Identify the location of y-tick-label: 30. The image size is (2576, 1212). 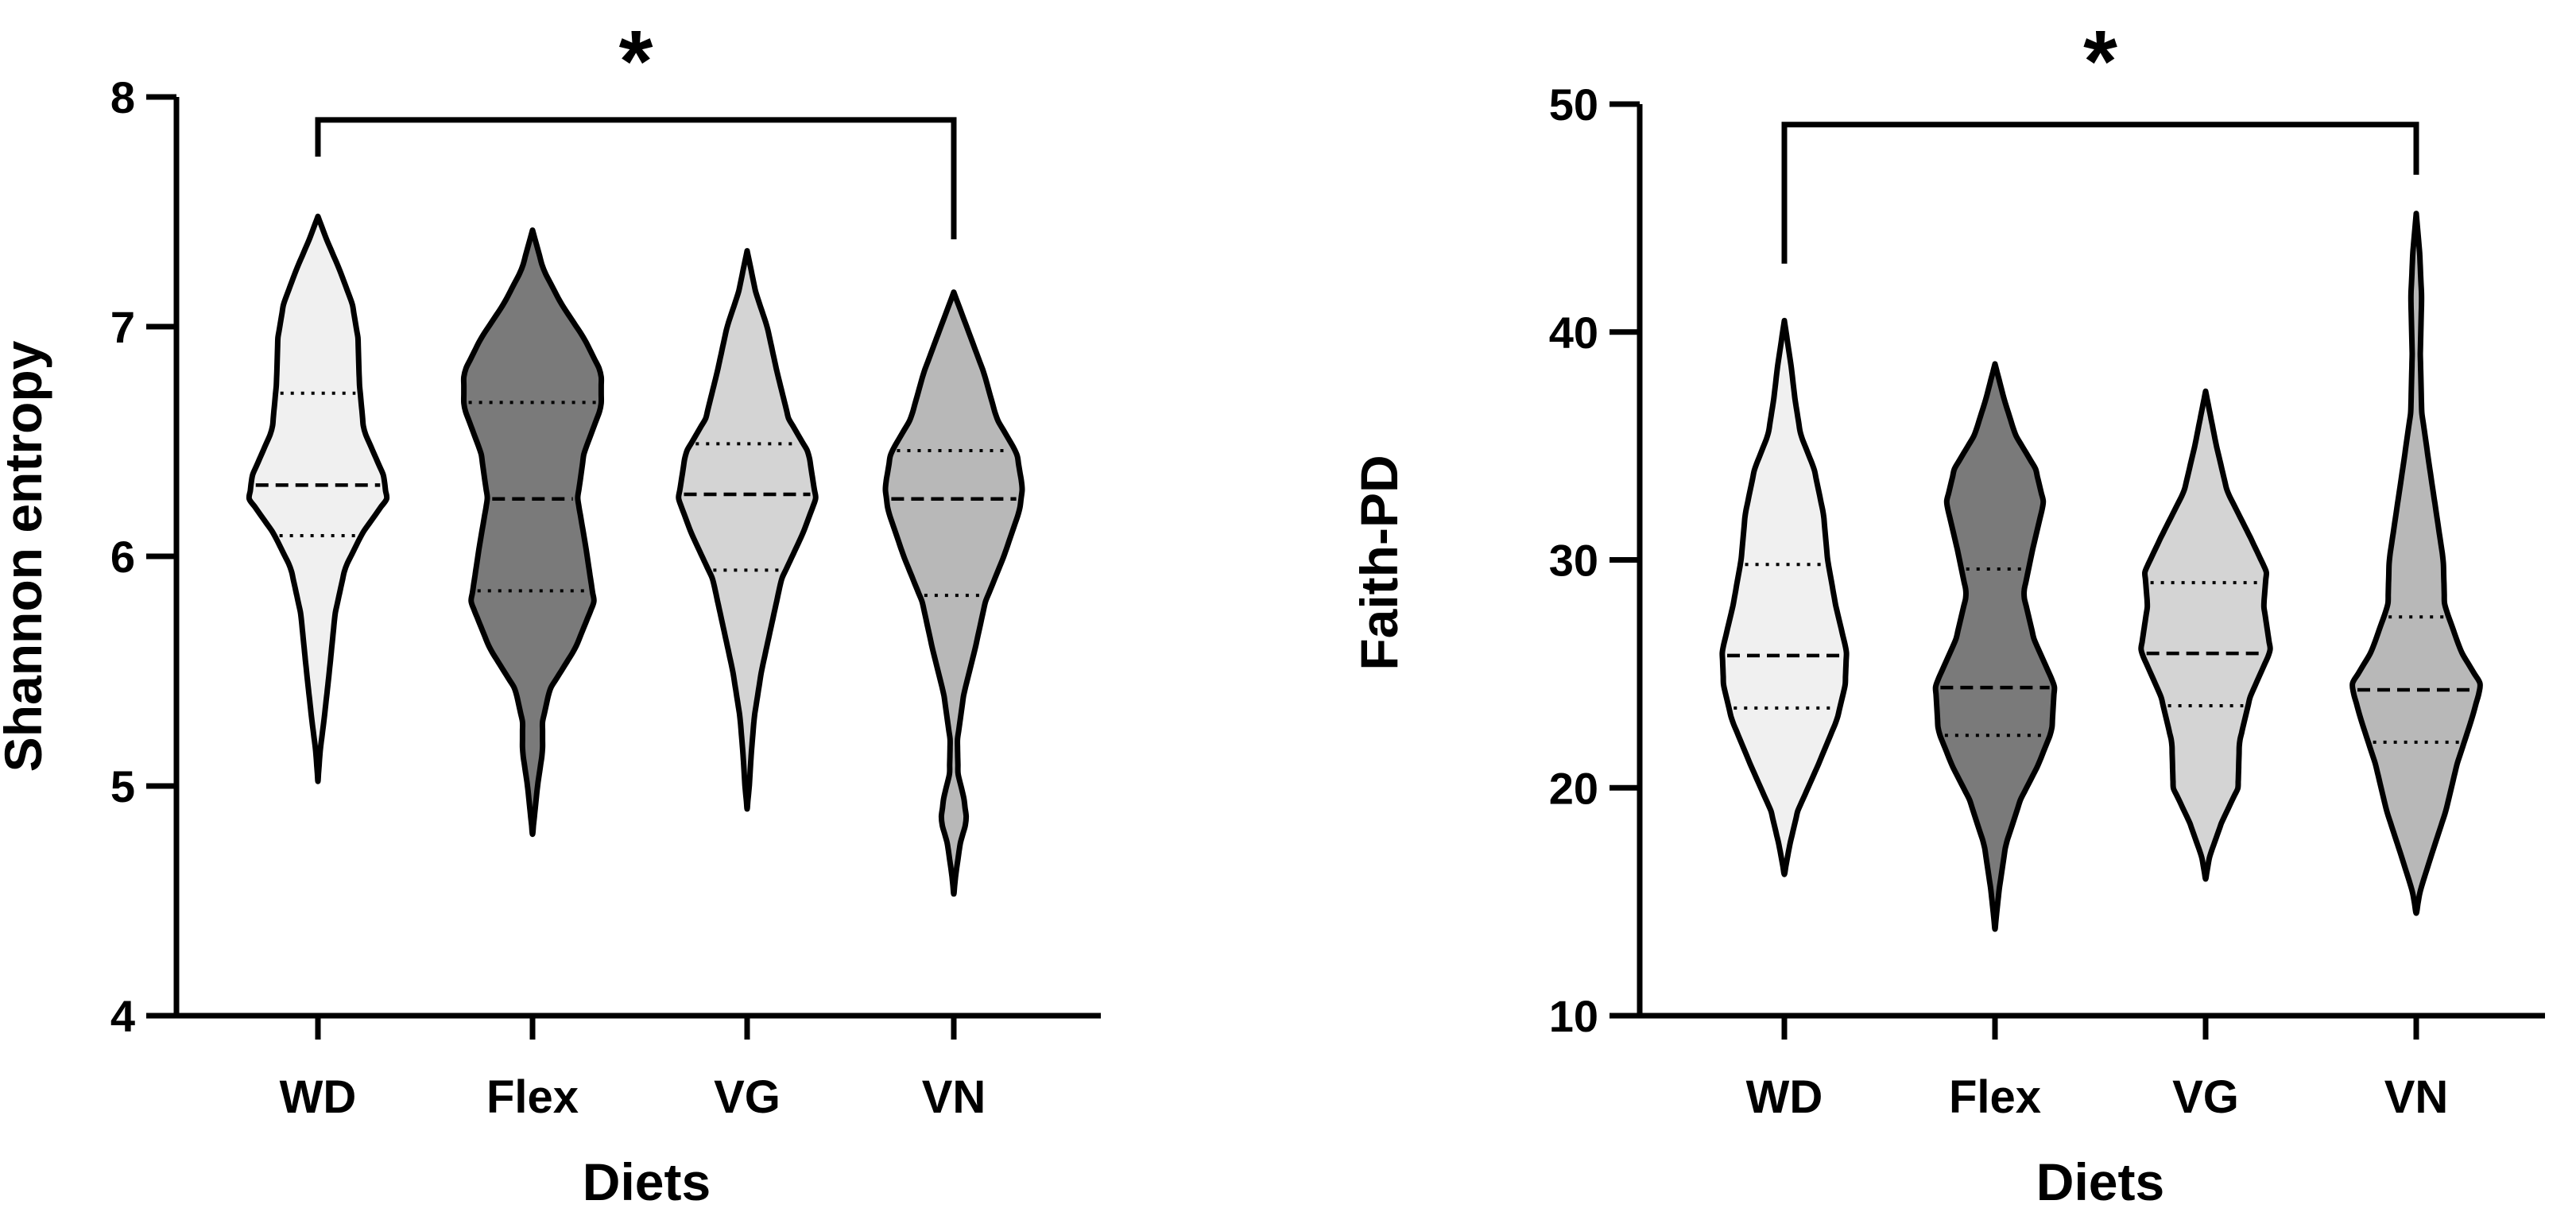
(1573, 561).